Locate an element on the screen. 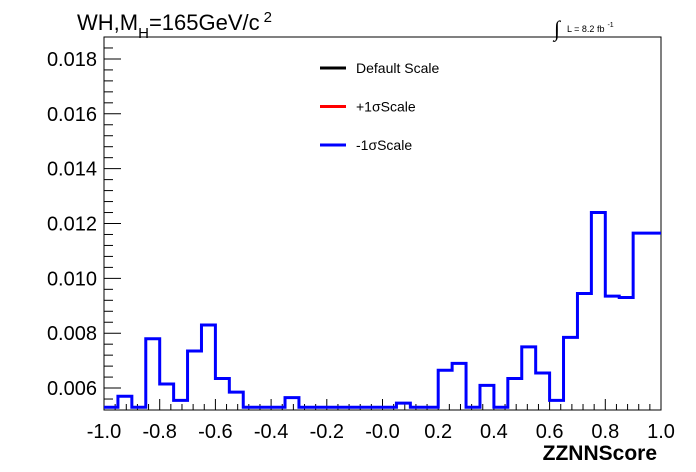 This screenshot has width=696, height=472. luminosity-label: L = 8.2 fb -1 is located at coordinates (590, 28).